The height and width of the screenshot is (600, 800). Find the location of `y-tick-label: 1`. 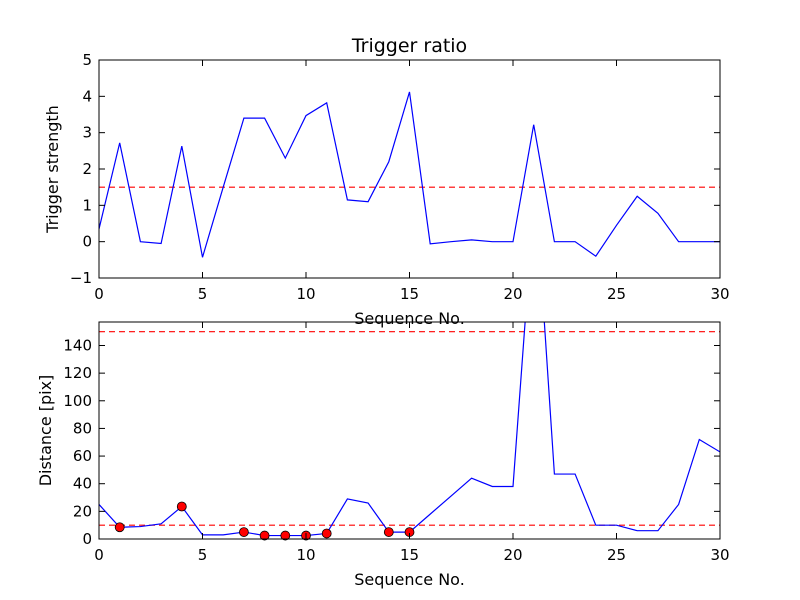

y-tick-label: 1 is located at coordinates (87, 205).